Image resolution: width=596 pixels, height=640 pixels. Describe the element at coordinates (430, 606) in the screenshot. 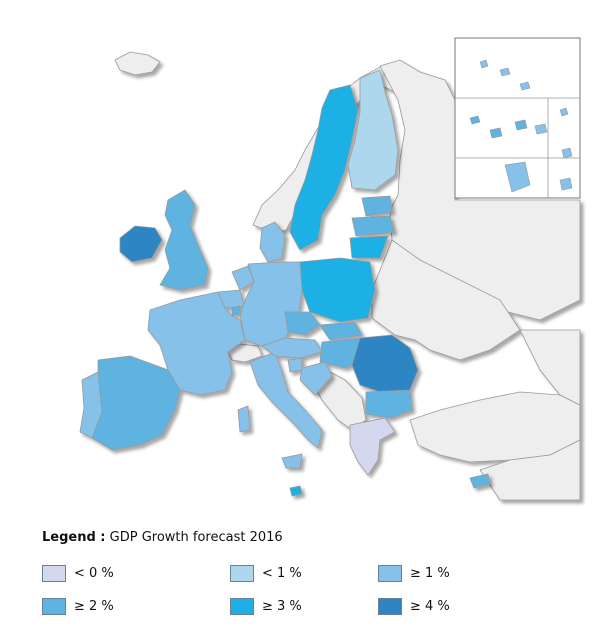

I see `legend-item-label: ≥ 4 %` at that location.